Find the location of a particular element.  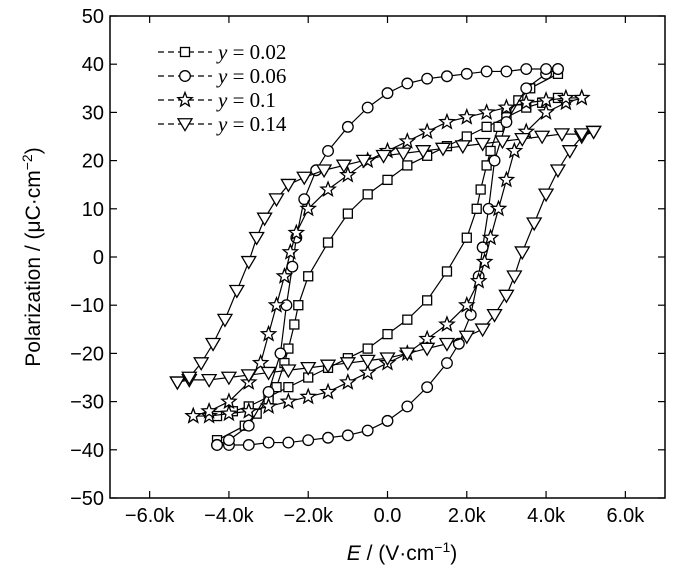

legend-label: y = 0.14 is located at coordinates (251, 124).